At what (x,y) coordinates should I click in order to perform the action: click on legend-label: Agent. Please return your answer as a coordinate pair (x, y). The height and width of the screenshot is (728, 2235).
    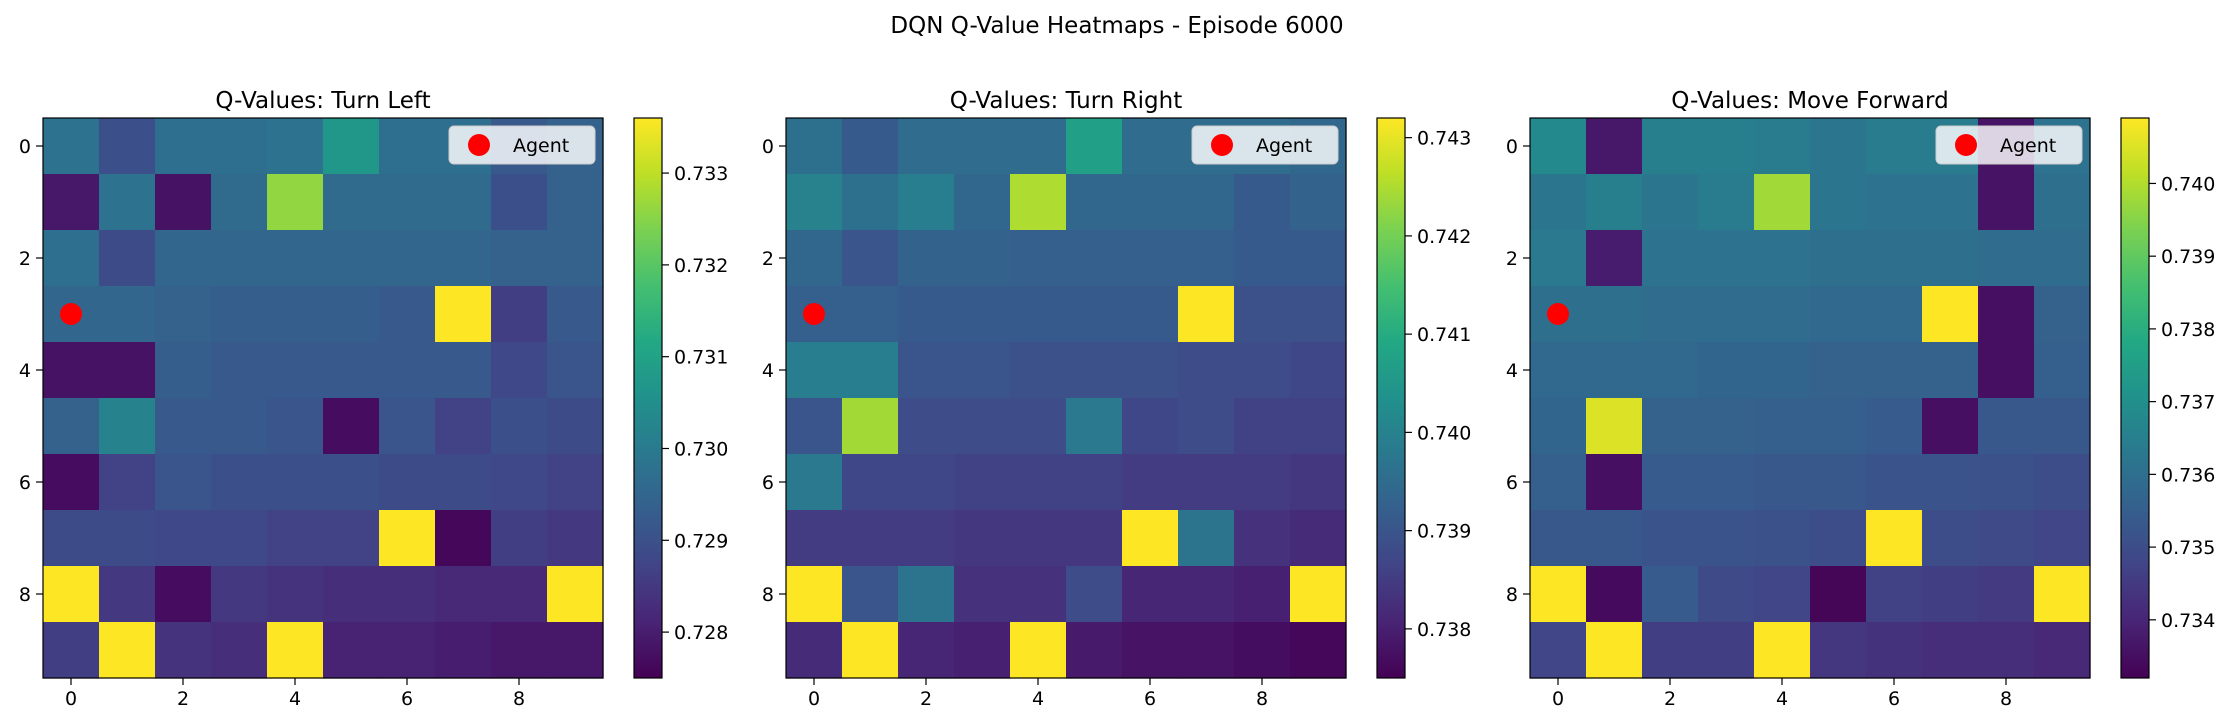
    Looking at the image, I should click on (1284, 146).